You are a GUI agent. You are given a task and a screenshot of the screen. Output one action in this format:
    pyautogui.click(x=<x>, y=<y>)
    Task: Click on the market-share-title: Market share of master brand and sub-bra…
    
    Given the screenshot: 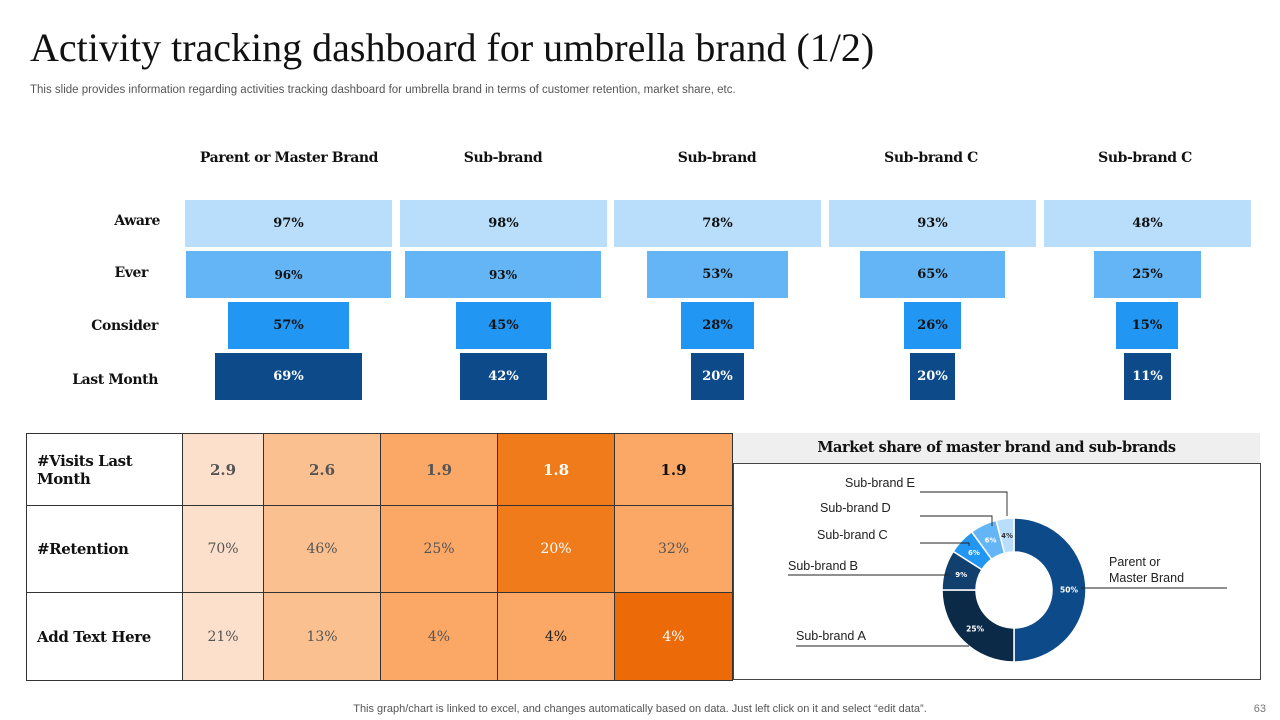 What is the action you would take?
    pyautogui.click(x=996, y=448)
    